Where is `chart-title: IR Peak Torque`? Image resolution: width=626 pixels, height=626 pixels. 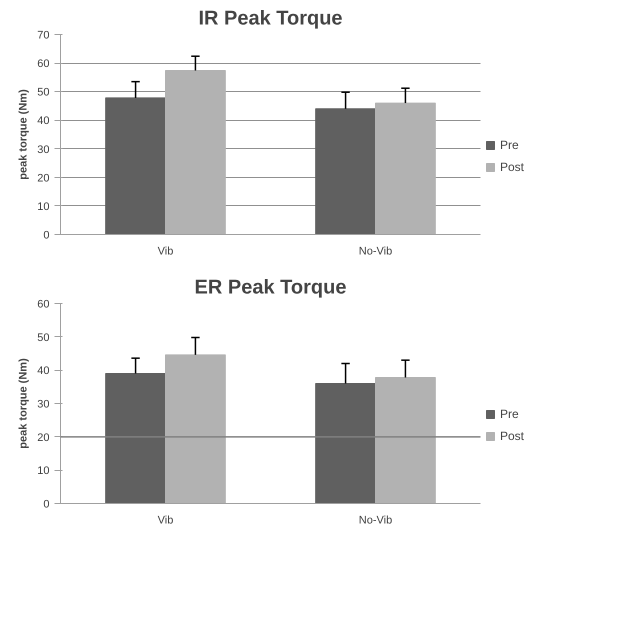 chart-title: IR Peak Torque is located at coordinates (270, 19).